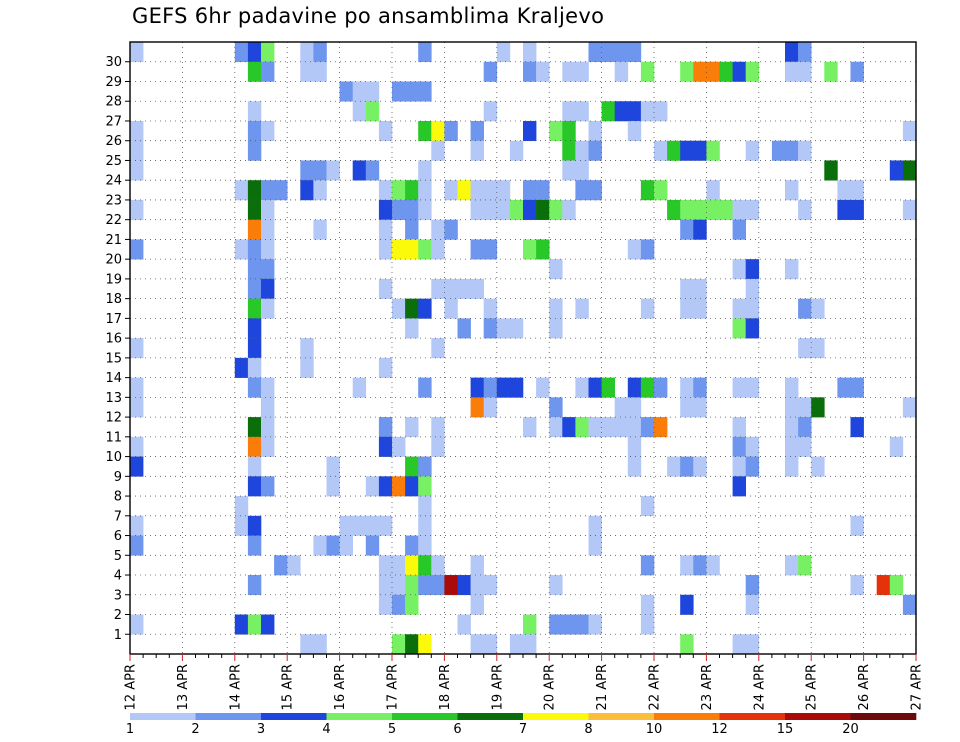  Describe the element at coordinates (113, 457) in the screenshot. I see `y-tick-label: 10` at that location.